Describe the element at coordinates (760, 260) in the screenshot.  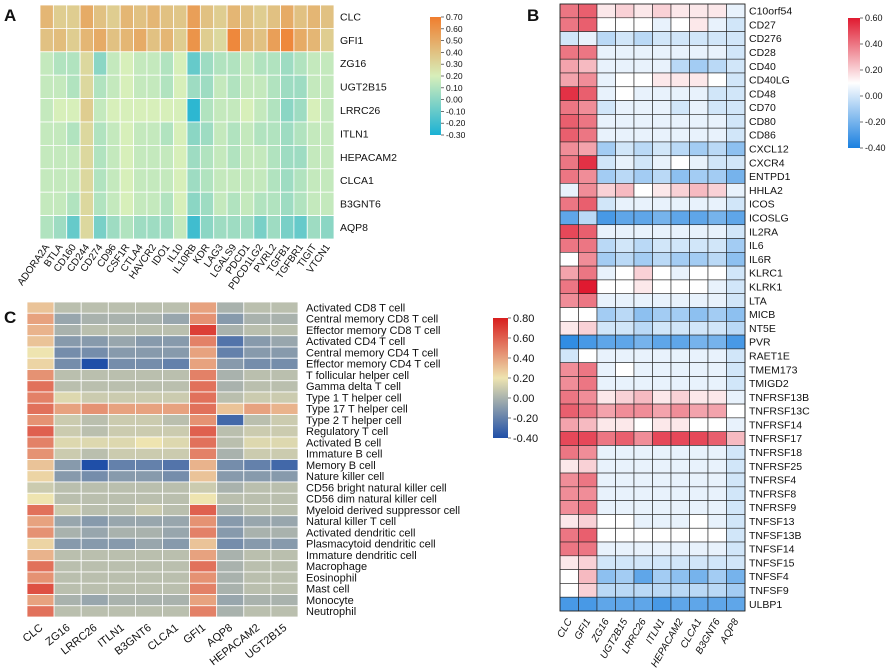
I see `row-label: IL6R` at that location.